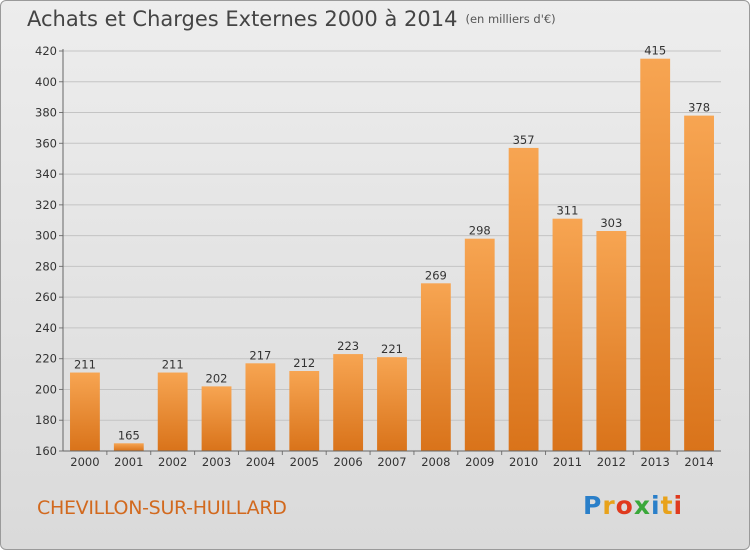 The width and height of the screenshot is (750, 550). I want to click on bar-value-label: 311, so click(567, 211).